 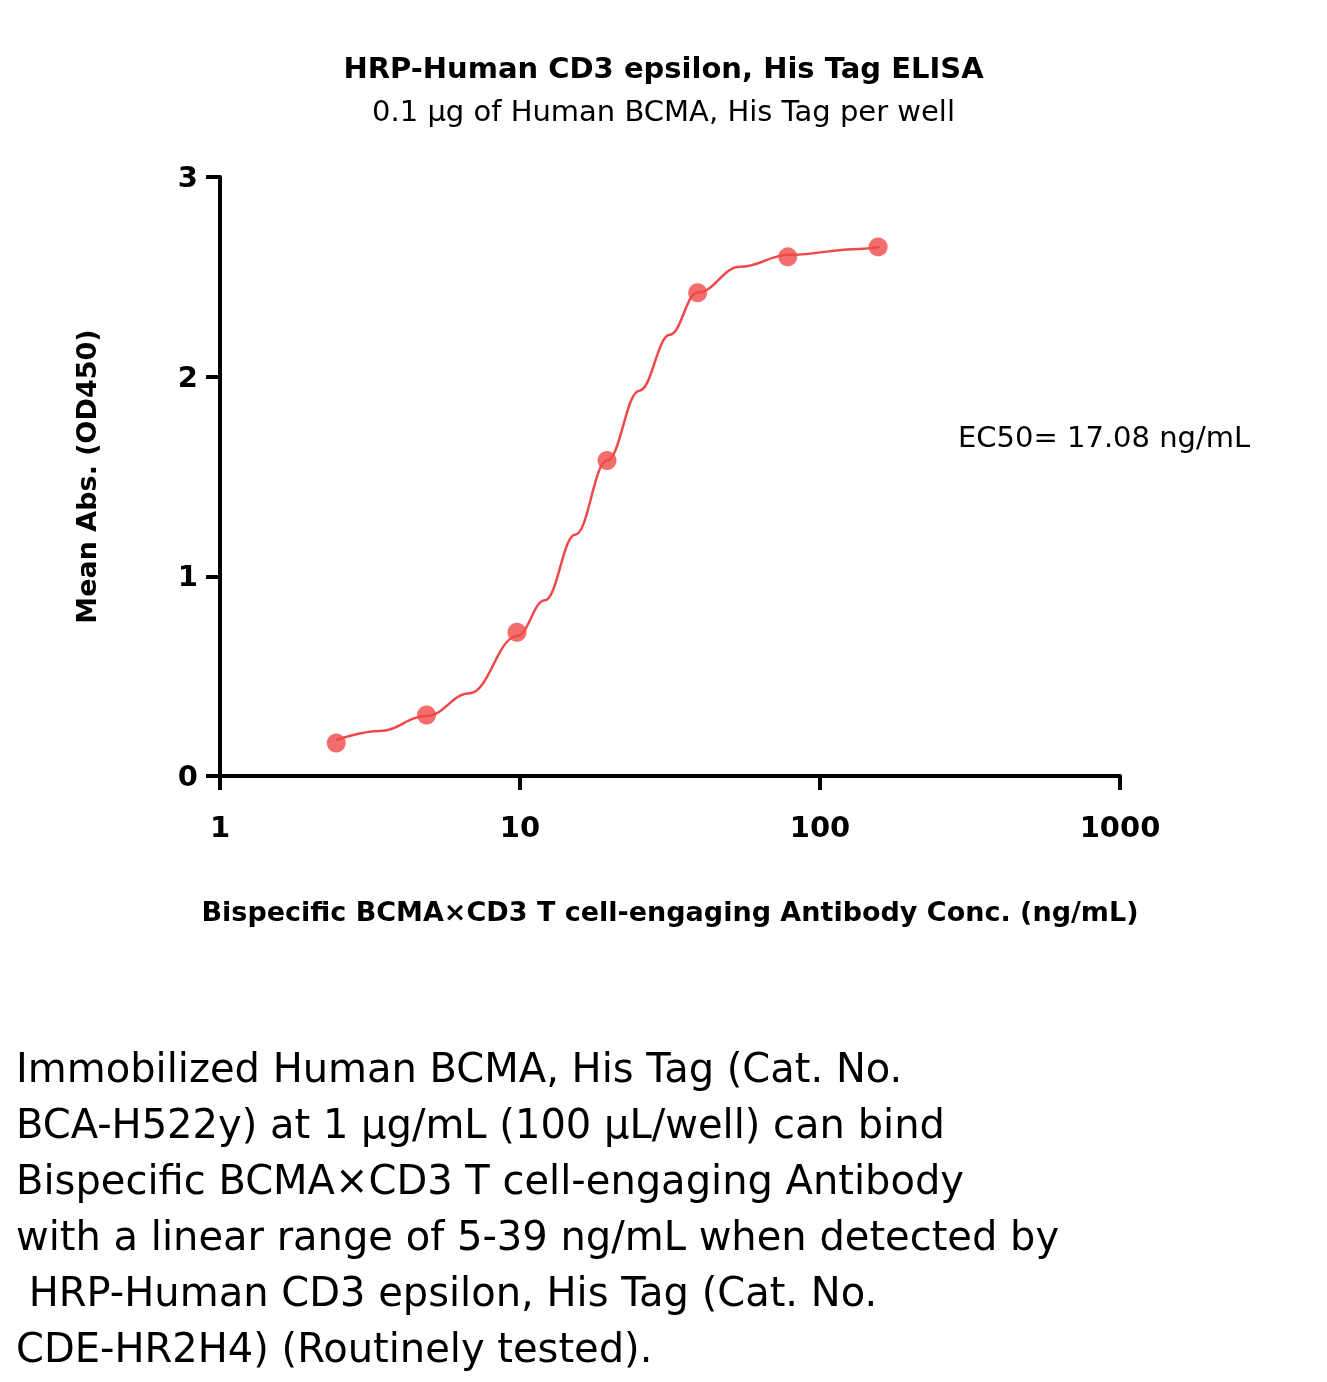 What do you see at coordinates (520, 826) in the screenshot?
I see `x-tick-label: 10` at bounding box center [520, 826].